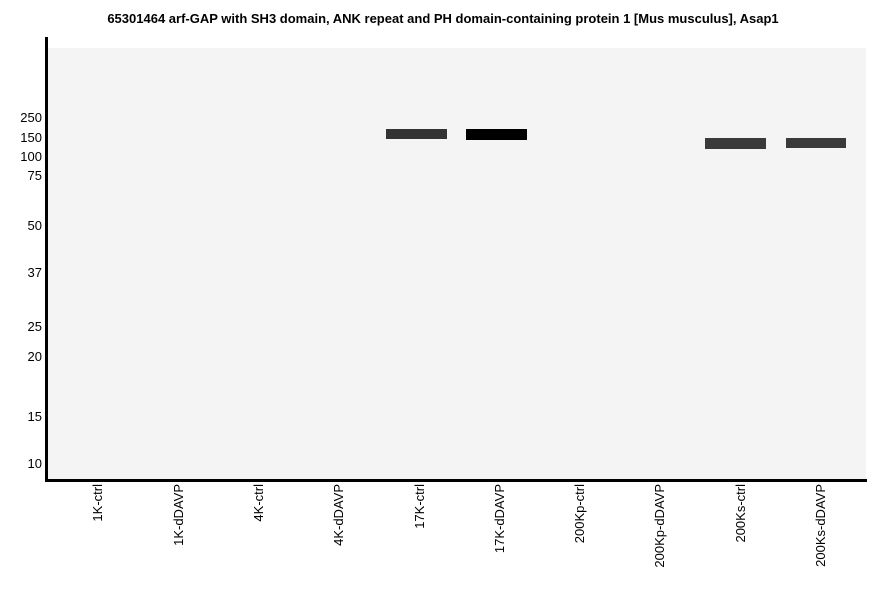 The image size is (886, 595). What do you see at coordinates (499, 519) in the screenshot?
I see `lane-label-17K-dDAVP: 17K-dDAVP` at bounding box center [499, 519].